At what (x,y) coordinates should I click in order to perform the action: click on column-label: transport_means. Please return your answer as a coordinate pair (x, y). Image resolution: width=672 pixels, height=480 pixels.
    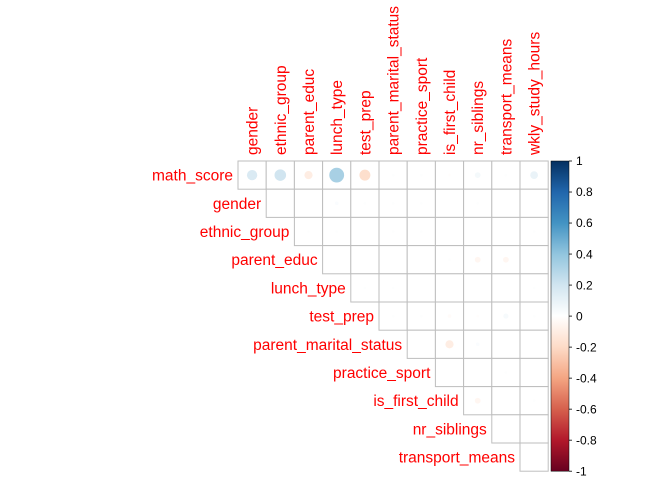
    Looking at the image, I should click on (506, 96).